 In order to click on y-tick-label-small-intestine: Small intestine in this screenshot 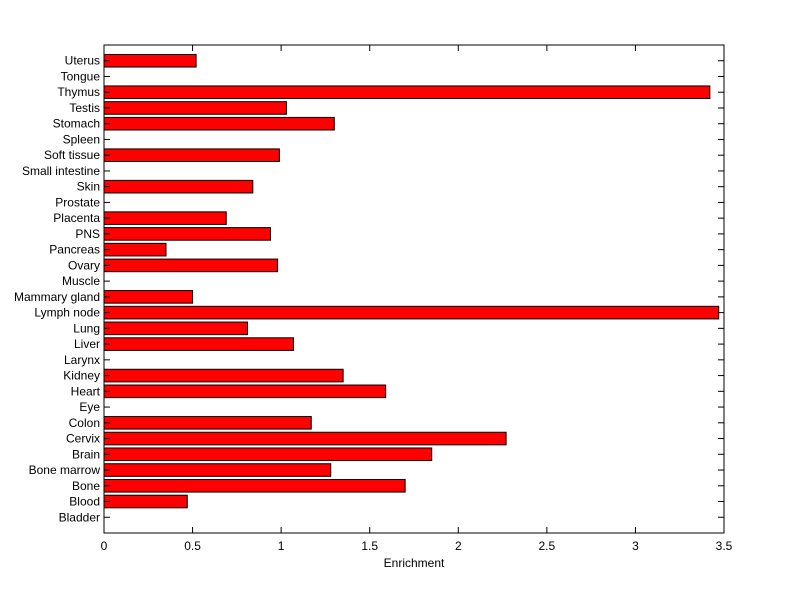, I will do `click(61, 171)`.